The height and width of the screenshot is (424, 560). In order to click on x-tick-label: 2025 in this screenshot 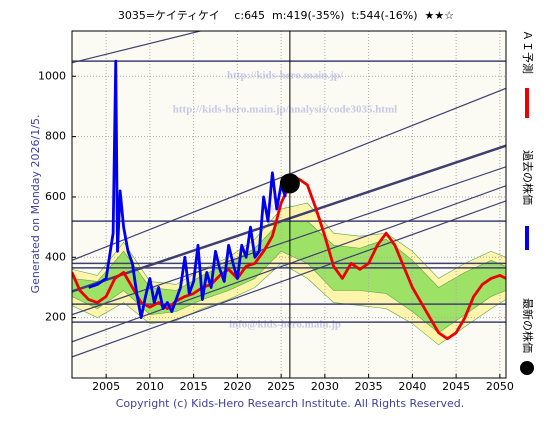, I will do `click(281, 386)`.